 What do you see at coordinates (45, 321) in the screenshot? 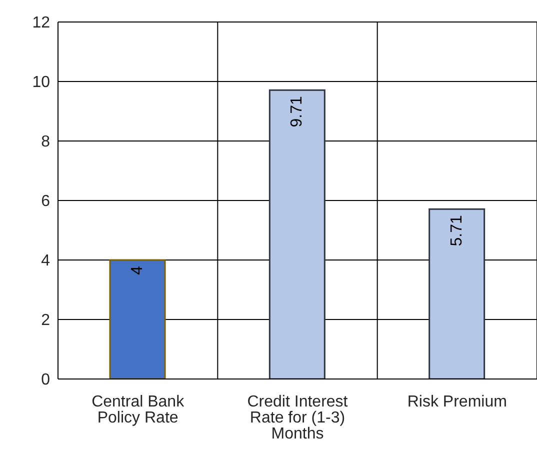
I see `y-tick-label: 2` at bounding box center [45, 321].